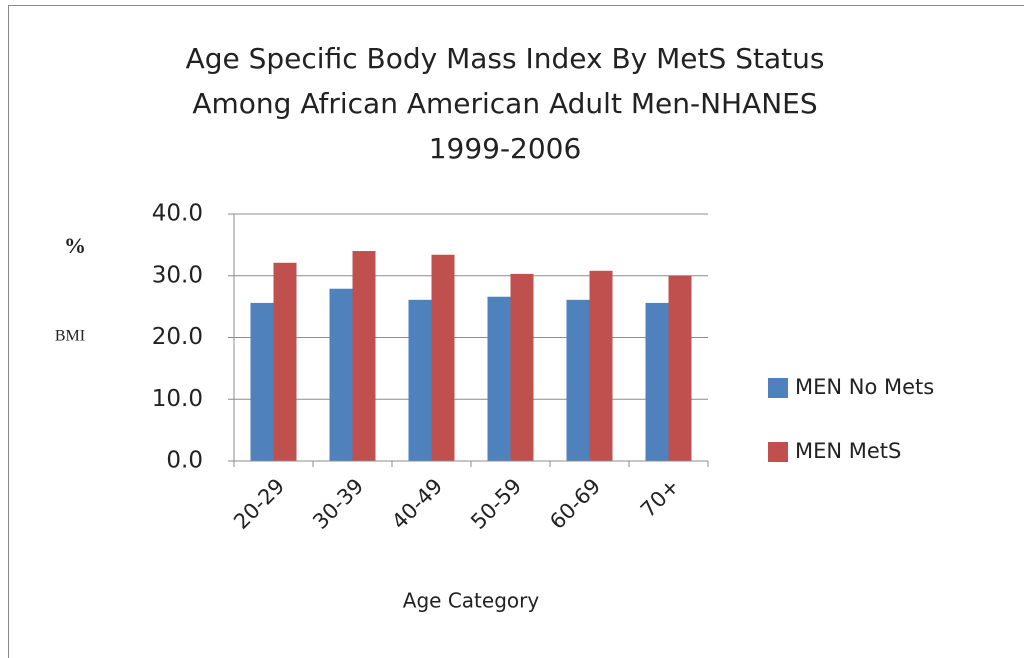 This screenshot has height=658, width=1024. I want to click on y-tick-label: 10.0, so click(177, 399).